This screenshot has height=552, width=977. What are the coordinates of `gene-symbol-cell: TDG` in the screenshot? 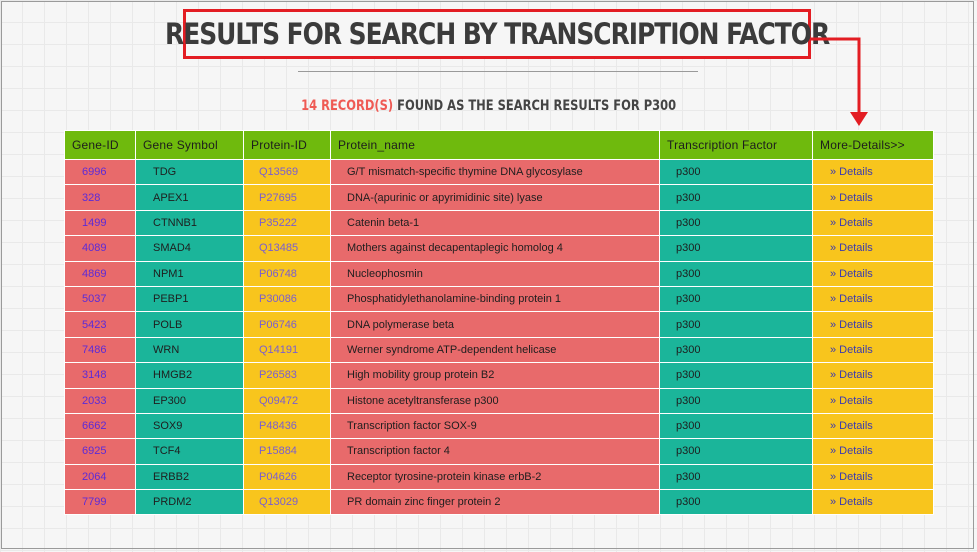 It's located at (189, 172).